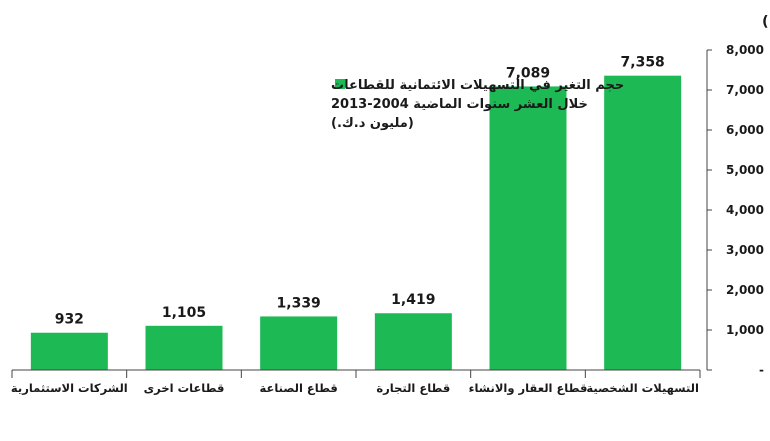  I want to click on data-label: 932, so click(69, 320).